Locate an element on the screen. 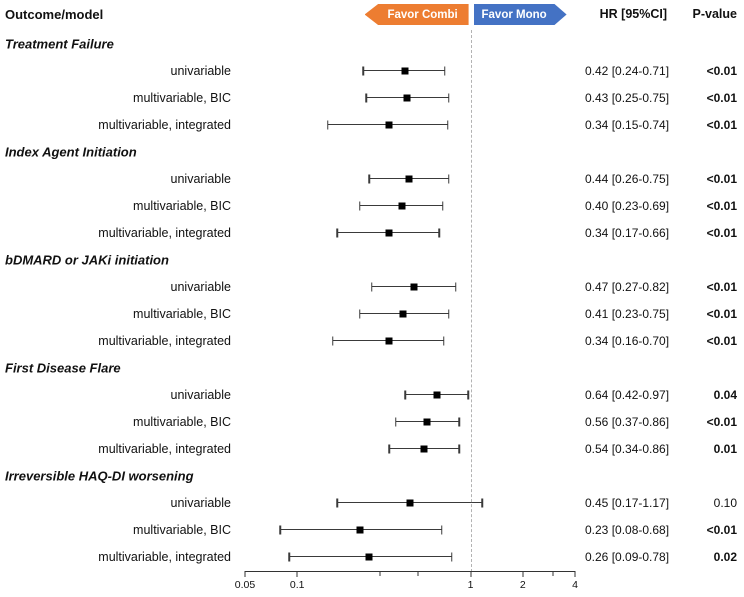 This screenshot has height=597, width=744. reference-line is located at coordinates (471, 301).